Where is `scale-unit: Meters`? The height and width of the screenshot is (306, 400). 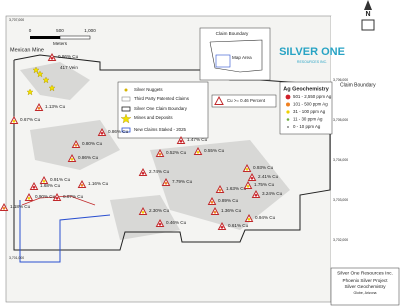
scale-unit: Meters is located at coordinates (60, 43).